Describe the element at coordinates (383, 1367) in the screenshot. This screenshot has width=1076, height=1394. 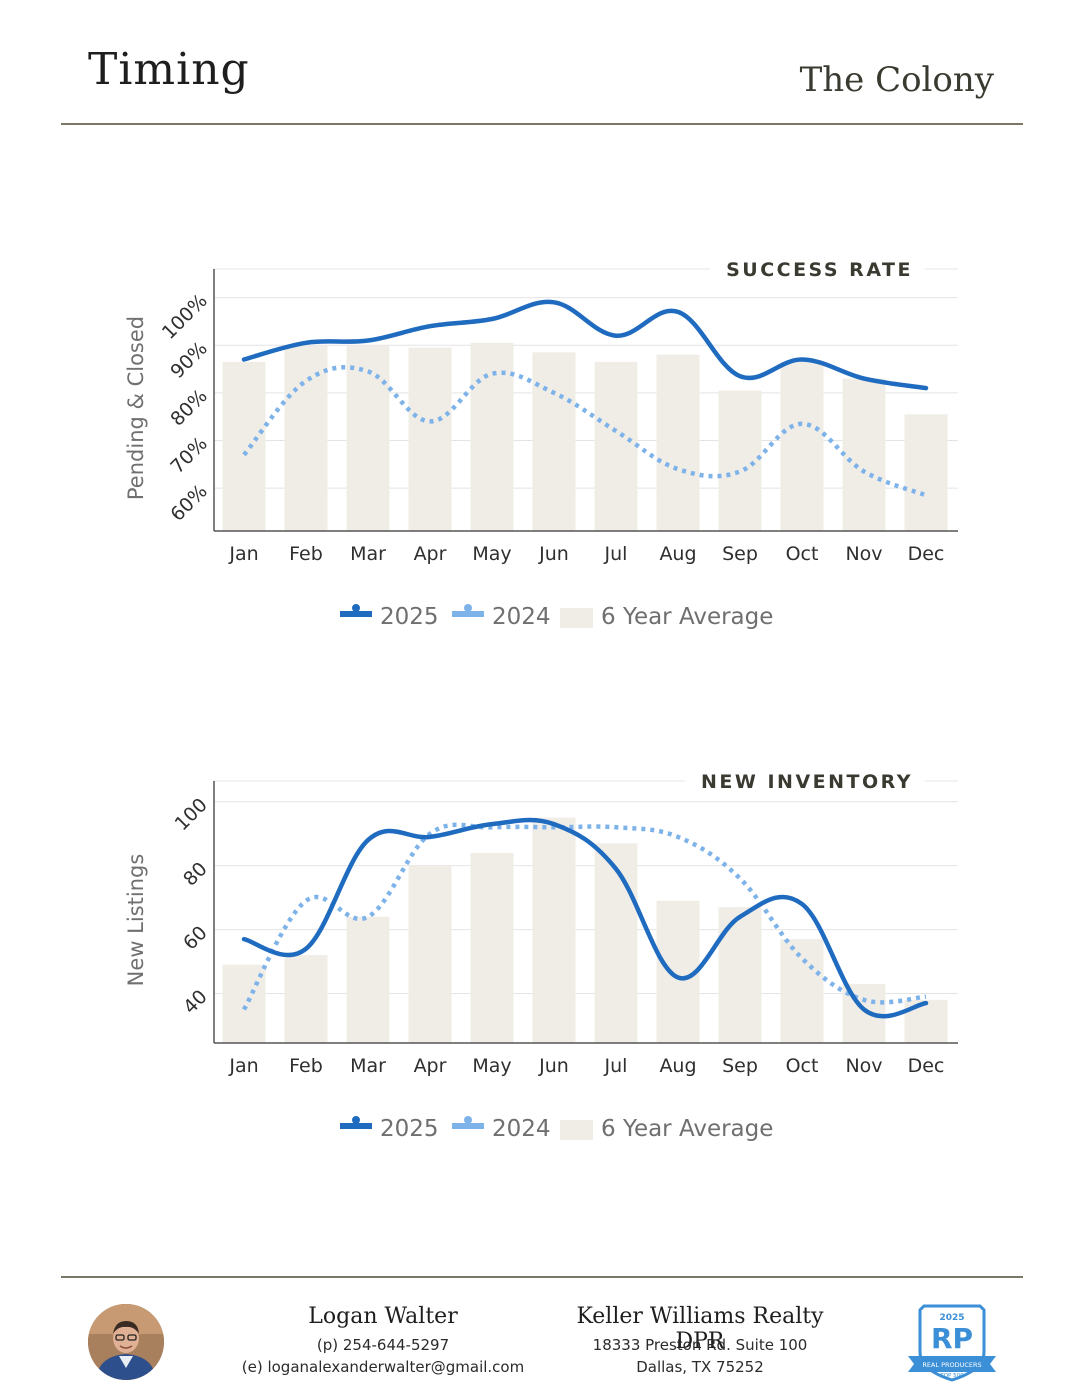
I see `agent-email: (e) loganalexanderwalter@gmail.com` at that location.